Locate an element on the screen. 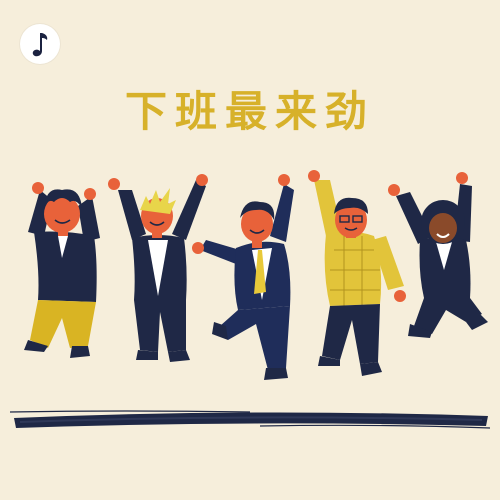 This screenshot has width=500, height=500. figure-curly-afro is located at coordinates (438, 255).